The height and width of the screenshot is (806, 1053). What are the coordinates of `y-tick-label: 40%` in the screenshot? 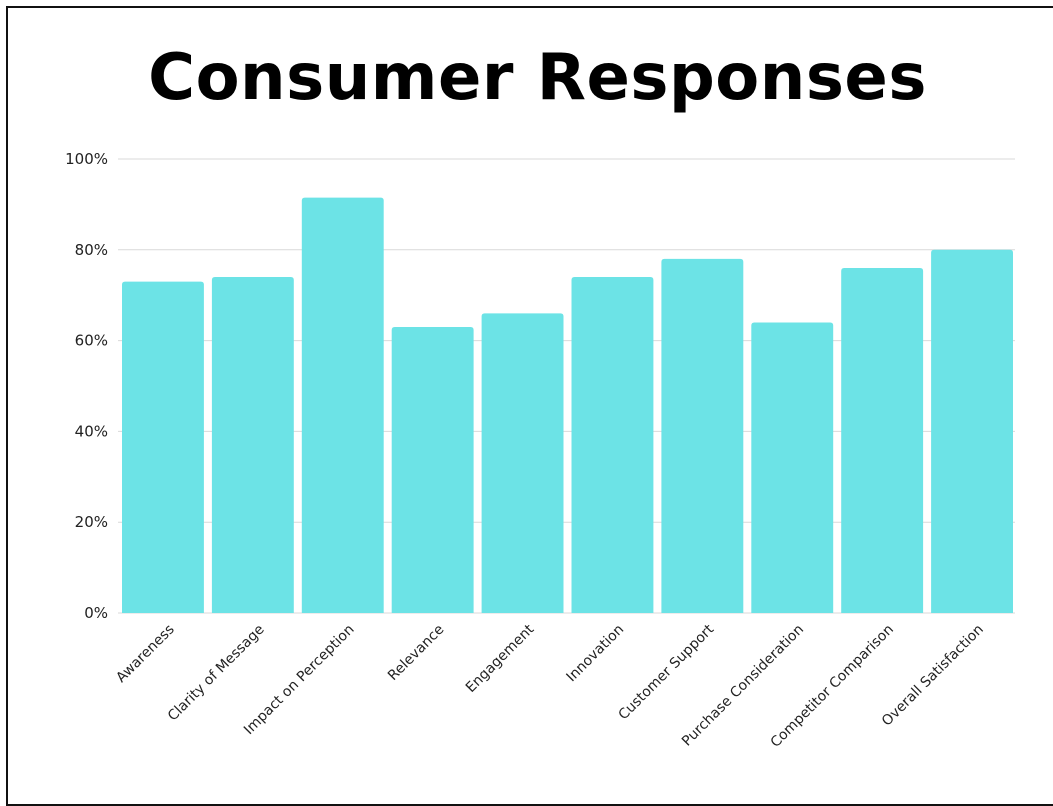 It's located at (91, 431).